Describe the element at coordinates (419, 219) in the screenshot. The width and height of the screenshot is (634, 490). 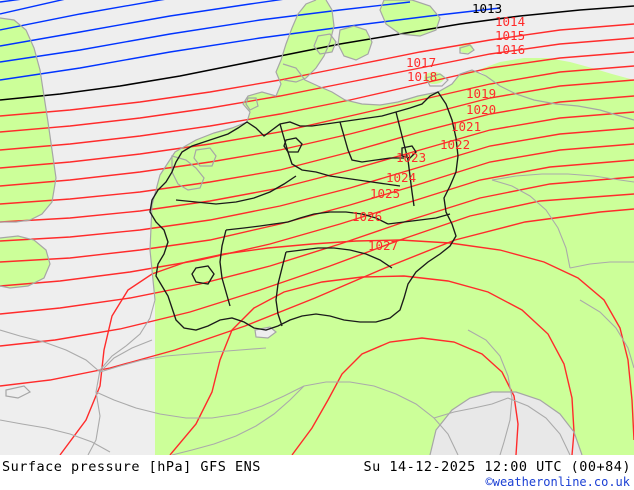
I see `border-state-sachsen` at that location.